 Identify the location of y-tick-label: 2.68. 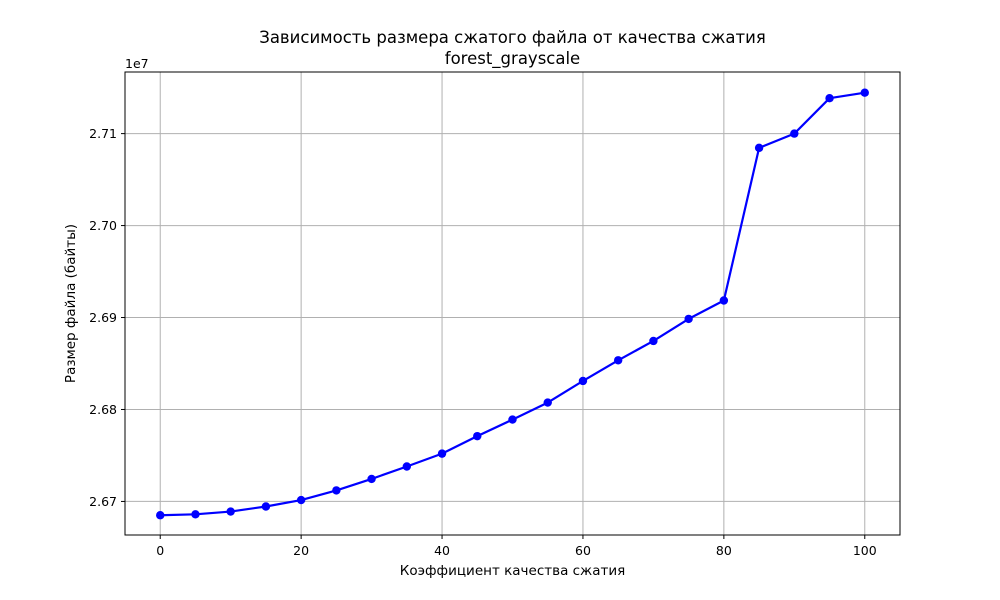
(103, 409).